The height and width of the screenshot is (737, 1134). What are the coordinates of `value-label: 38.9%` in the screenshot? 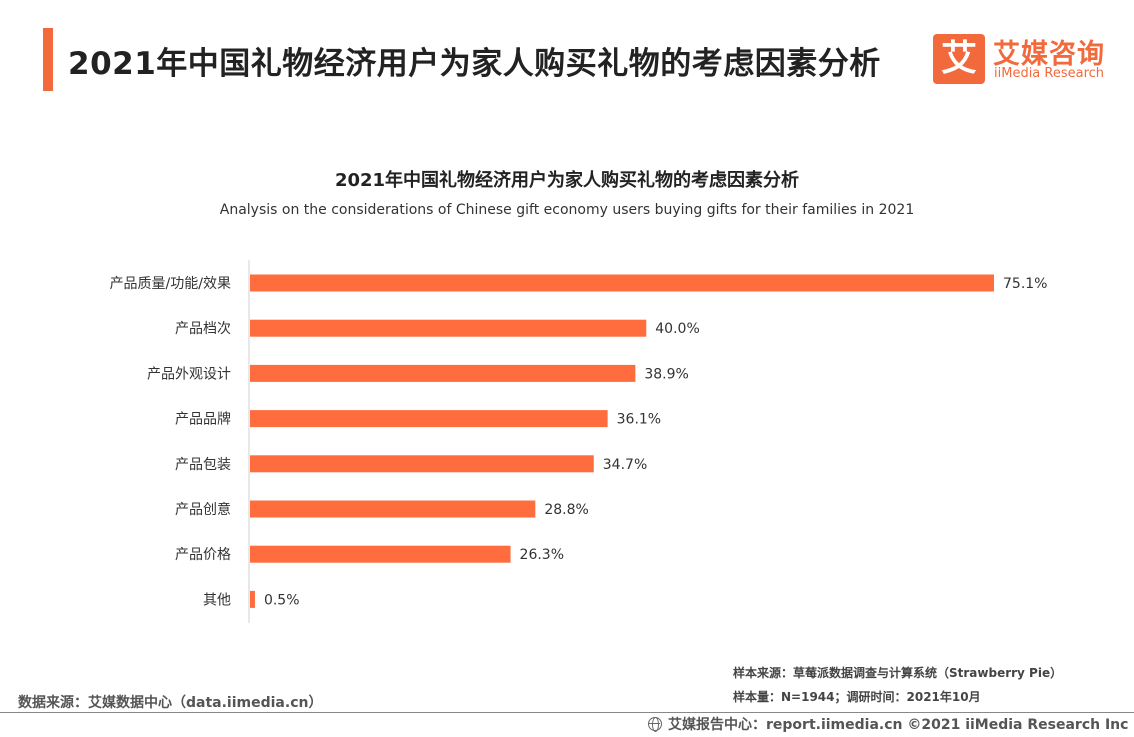 It's located at (666, 374).